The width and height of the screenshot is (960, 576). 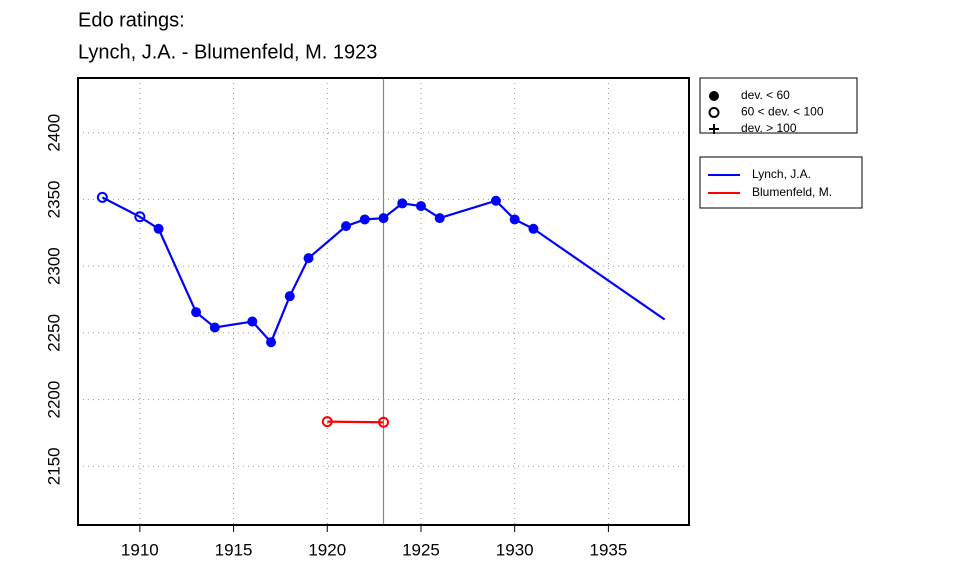 What do you see at coordinates (769, 128) in the screenshot?
I see `legend-label: dev. > 100` at bounding box center [769, 128].